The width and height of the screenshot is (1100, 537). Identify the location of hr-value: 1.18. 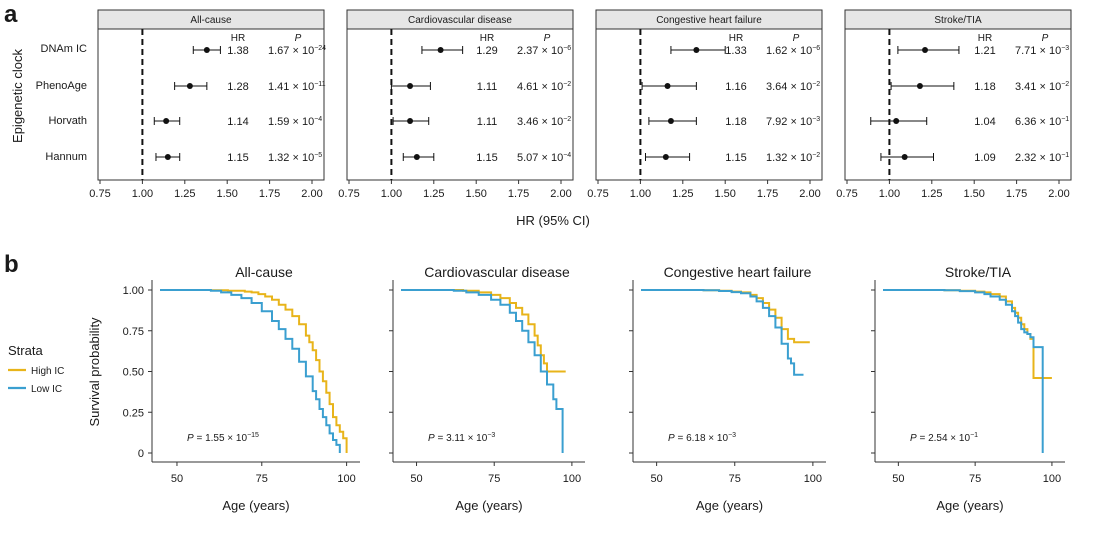
(735, 122).